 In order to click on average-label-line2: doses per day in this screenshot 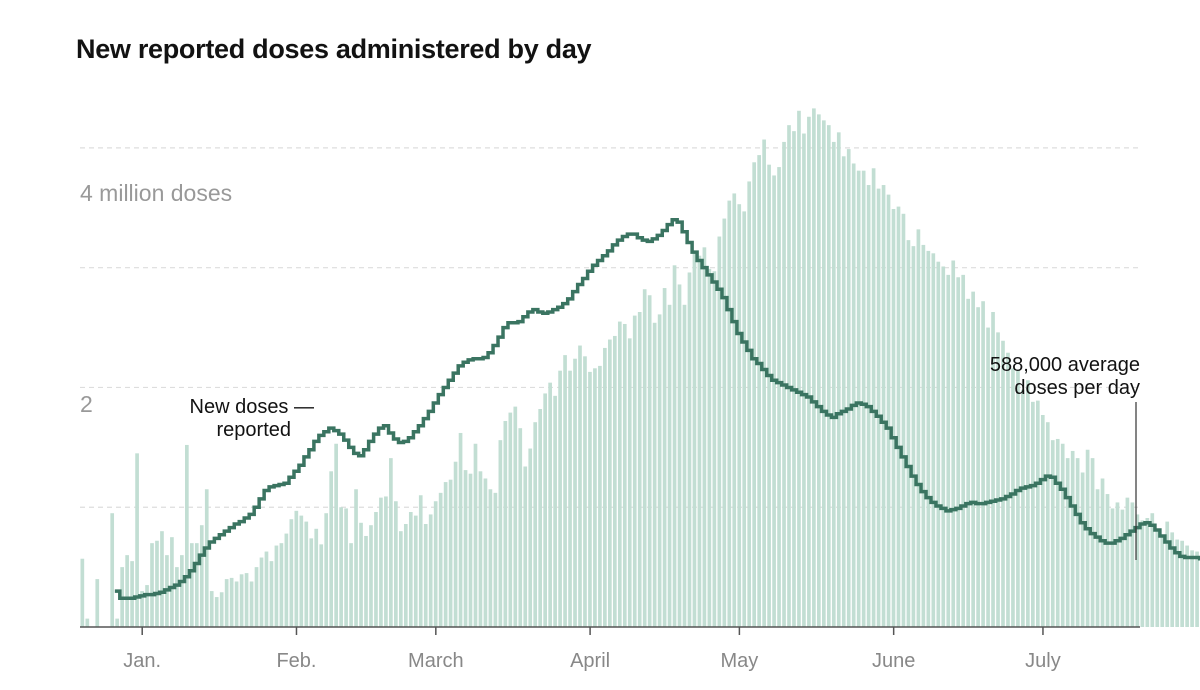, I will do `click(1077, 388)`.